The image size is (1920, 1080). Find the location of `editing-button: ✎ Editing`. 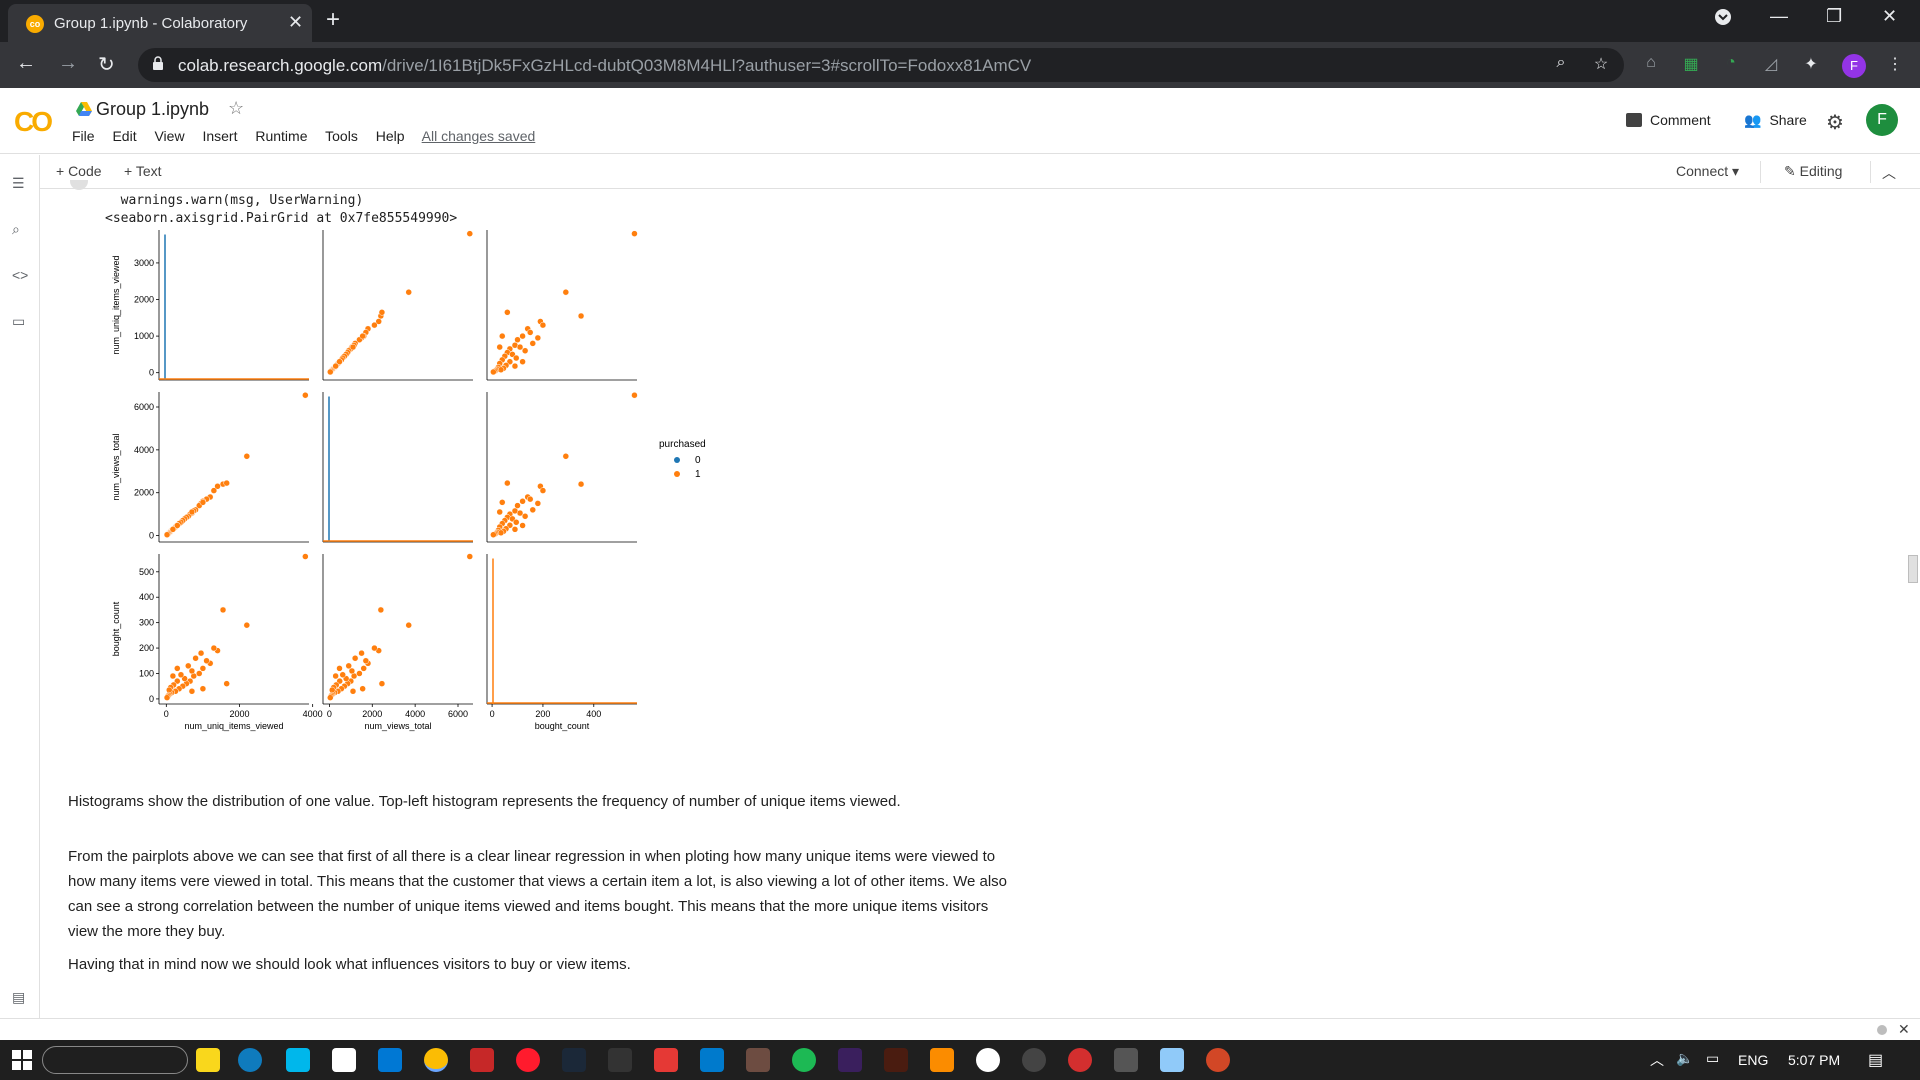

editing-button: ✎ Editing is located at coordinates (1813, 171).